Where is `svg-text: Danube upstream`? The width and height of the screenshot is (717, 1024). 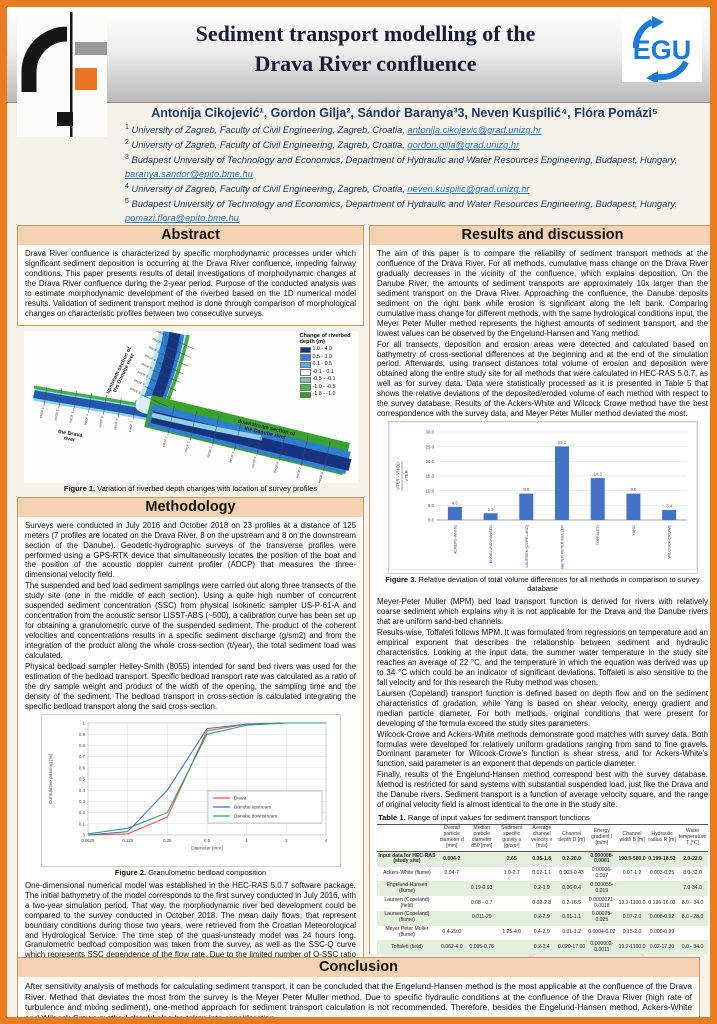
svg-text: Danube upstream is located at coordinates (252, 806).